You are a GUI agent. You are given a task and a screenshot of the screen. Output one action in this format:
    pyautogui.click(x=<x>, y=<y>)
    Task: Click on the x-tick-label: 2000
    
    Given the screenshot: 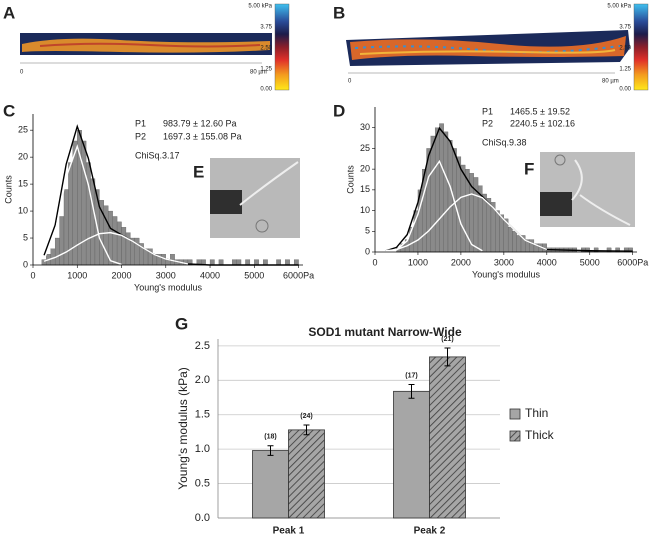 What is the action you would take?
    pyautogui.click(x=461, y=262)
    